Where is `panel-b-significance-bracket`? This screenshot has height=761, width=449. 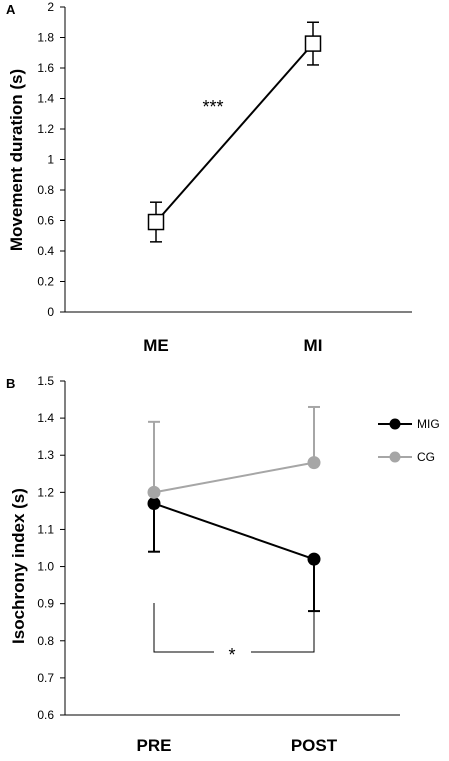
panel-b-significance-bracket is located at coordinates (234, 628).